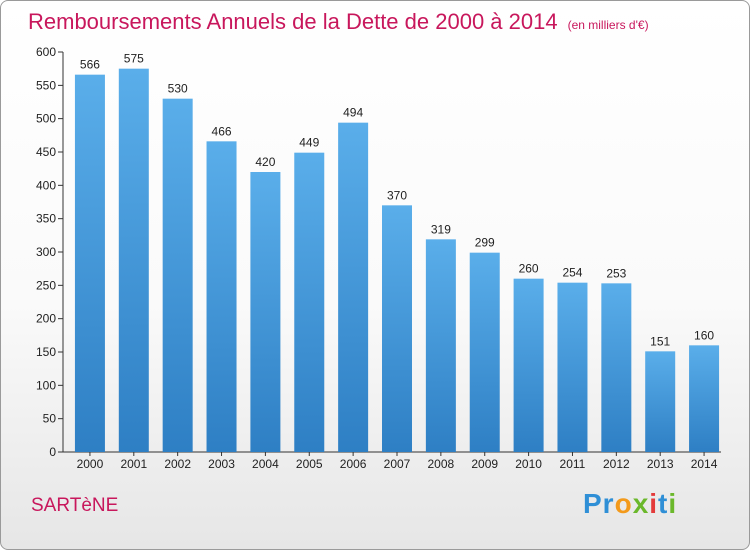 This screenshot has height=550, width=750. Describe the element at coordinates (46, 252) in the screenshot. I see `y-tick-label: 300` at that location.